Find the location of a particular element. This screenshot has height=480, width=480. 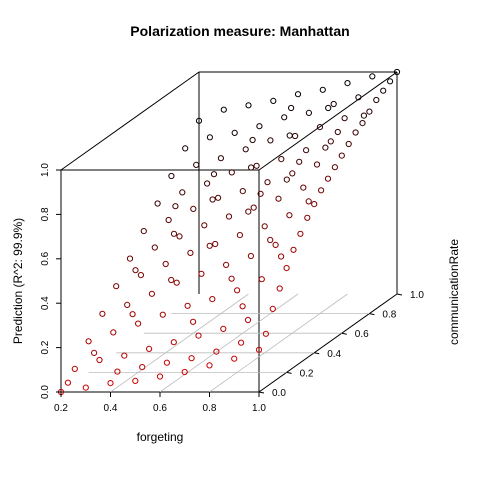

x-tick-label: 0.8 is located at coordinates (210, 408).